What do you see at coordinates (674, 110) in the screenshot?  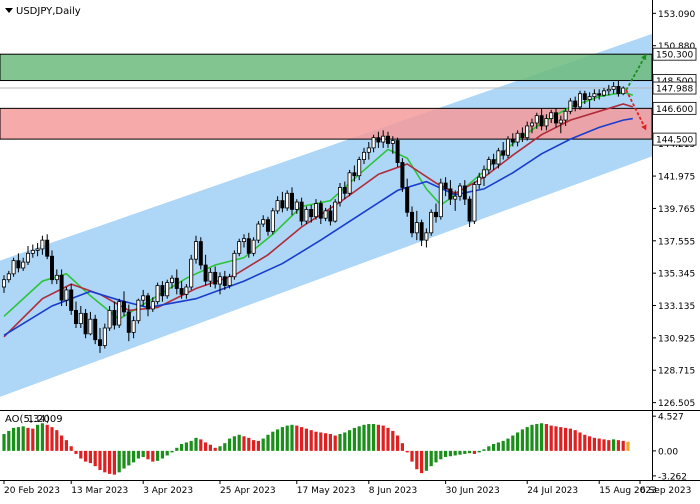 I see `price-label-text: 146.600` at bounding box center [674, 110].